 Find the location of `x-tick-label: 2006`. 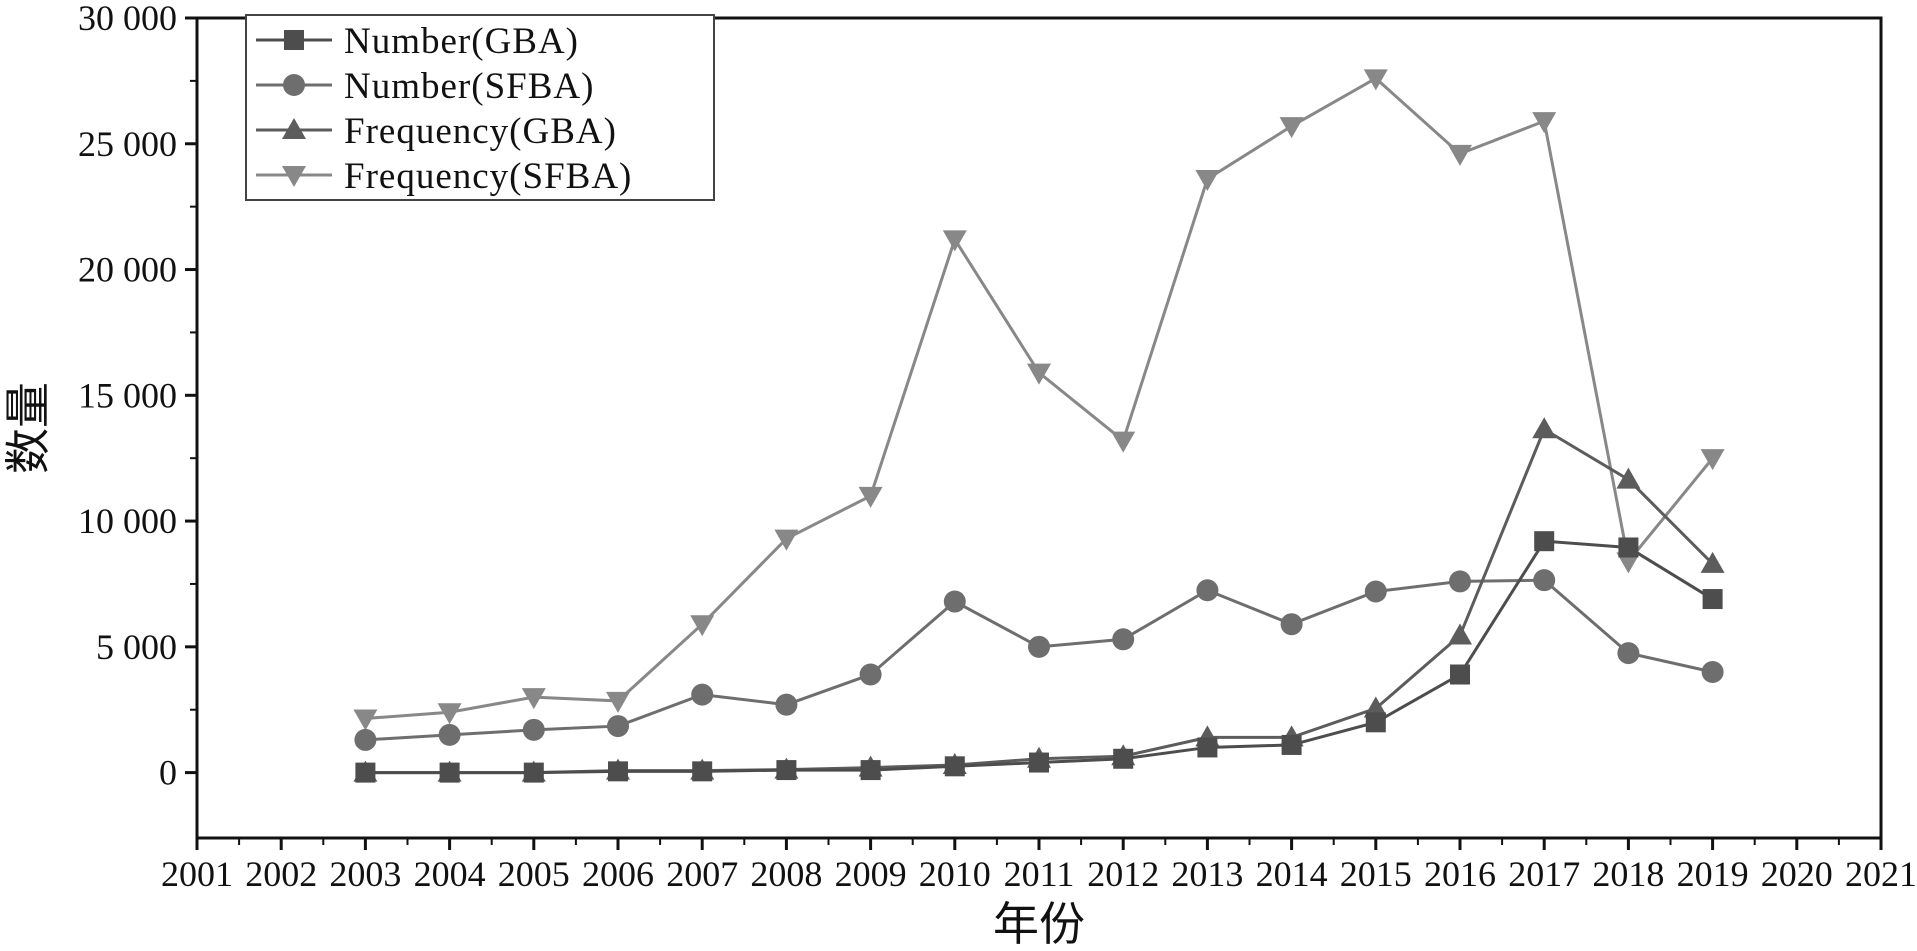

x-tick-label: 2006 is located at coordinates (618, 874).